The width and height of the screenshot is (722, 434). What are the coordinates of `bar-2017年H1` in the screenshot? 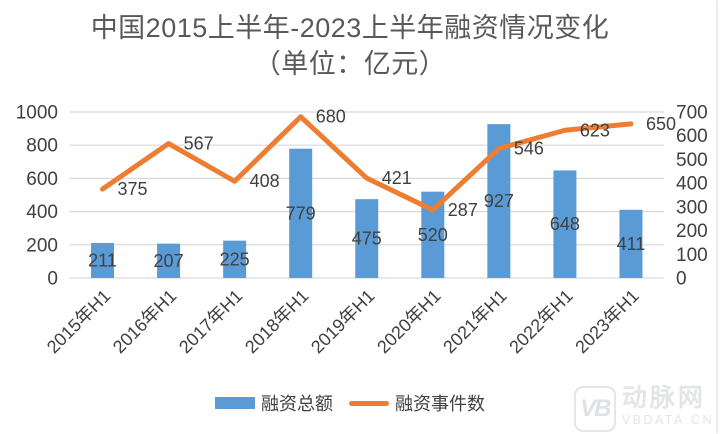 It's located at (235, 259).